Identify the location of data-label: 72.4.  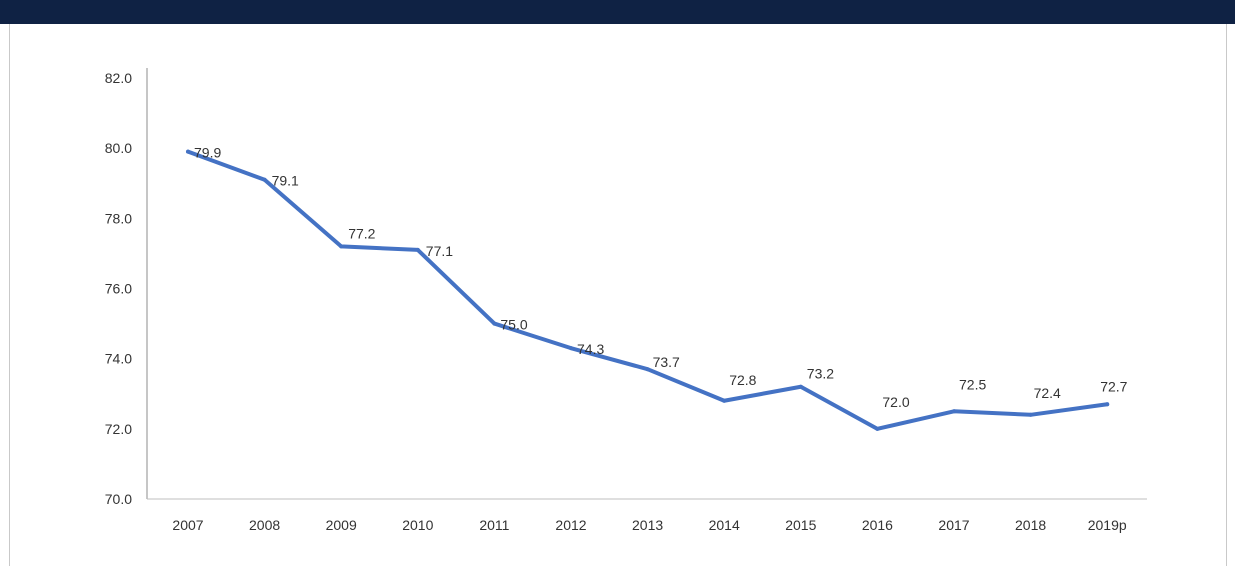
(1047, 393).